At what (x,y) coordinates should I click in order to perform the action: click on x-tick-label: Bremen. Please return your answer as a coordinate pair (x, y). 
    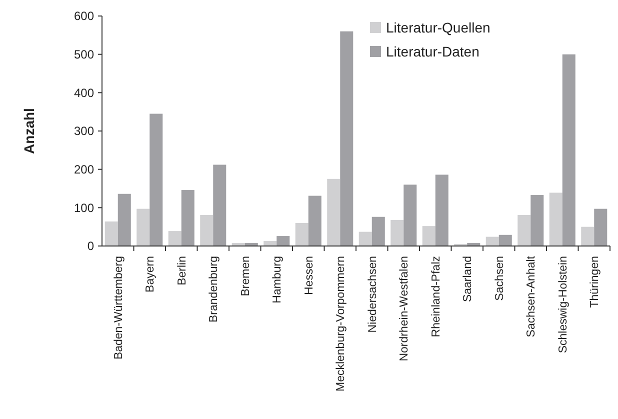
    Looking at the image, I should click on (246, 276).